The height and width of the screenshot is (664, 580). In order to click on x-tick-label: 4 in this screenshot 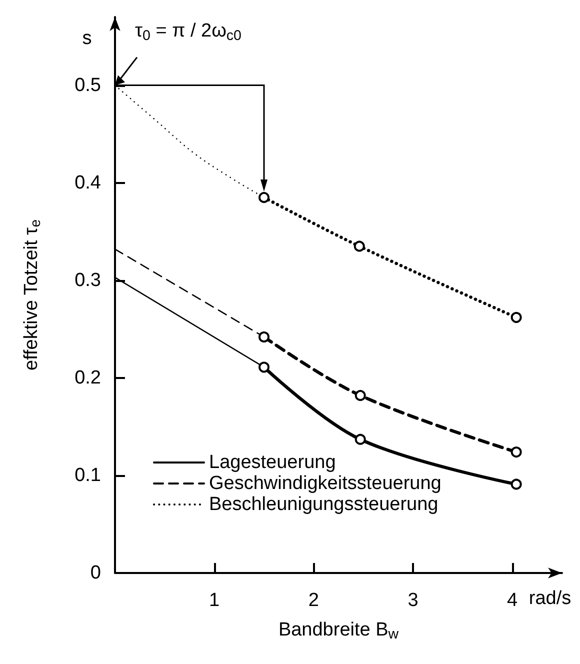, I will do `click(512, 600)`.